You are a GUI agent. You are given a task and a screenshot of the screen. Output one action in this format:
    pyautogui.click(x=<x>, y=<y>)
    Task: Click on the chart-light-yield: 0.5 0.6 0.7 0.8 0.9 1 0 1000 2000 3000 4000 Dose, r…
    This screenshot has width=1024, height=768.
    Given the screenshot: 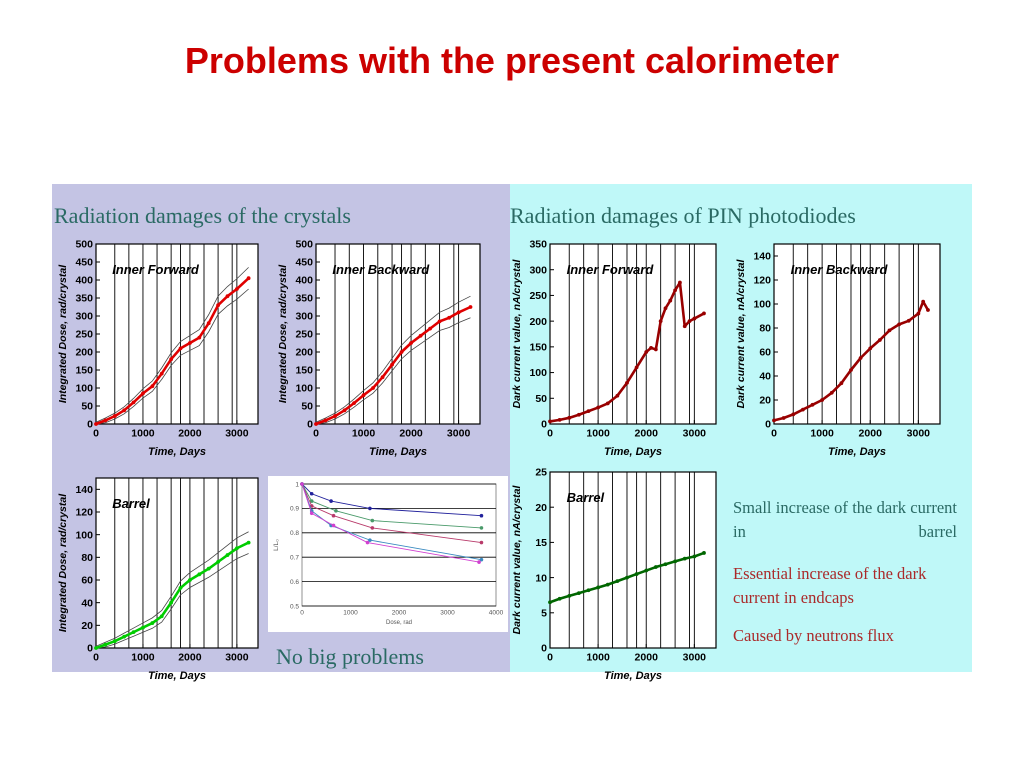 What is the action you would take?
    pyautogui.click(x=388, y=553)
    